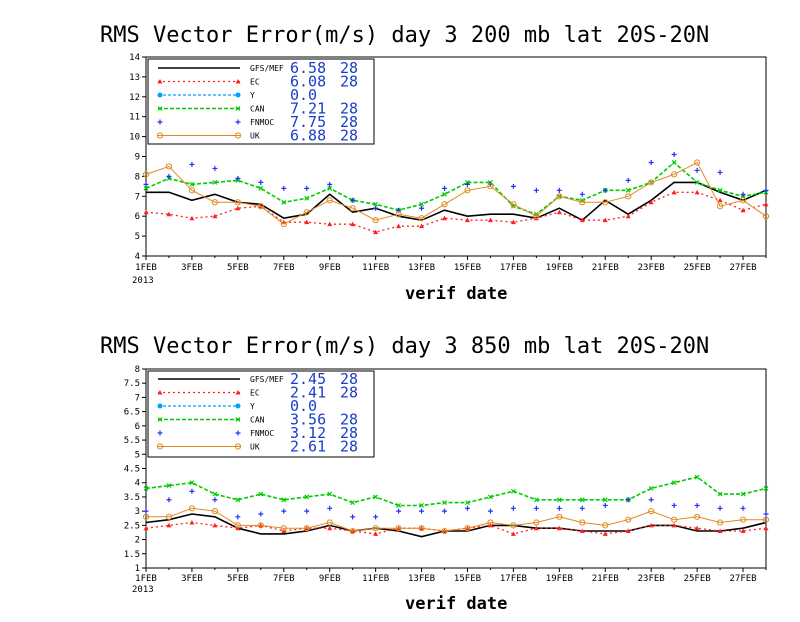 Image resolution: width=800 pixels, height=622 pixels. What do you see at coordinates (303, 95) in the screenshot?
I see `legend-value: 0.0` at bounding box center [303, 95].